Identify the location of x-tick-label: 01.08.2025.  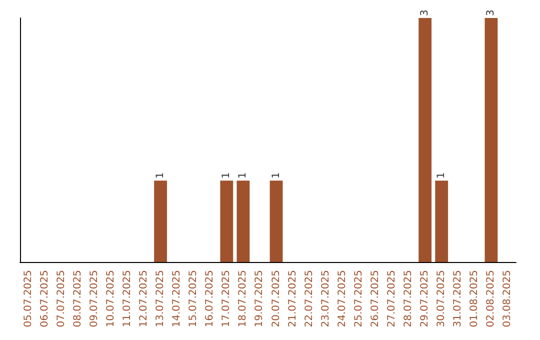
(474, 299).